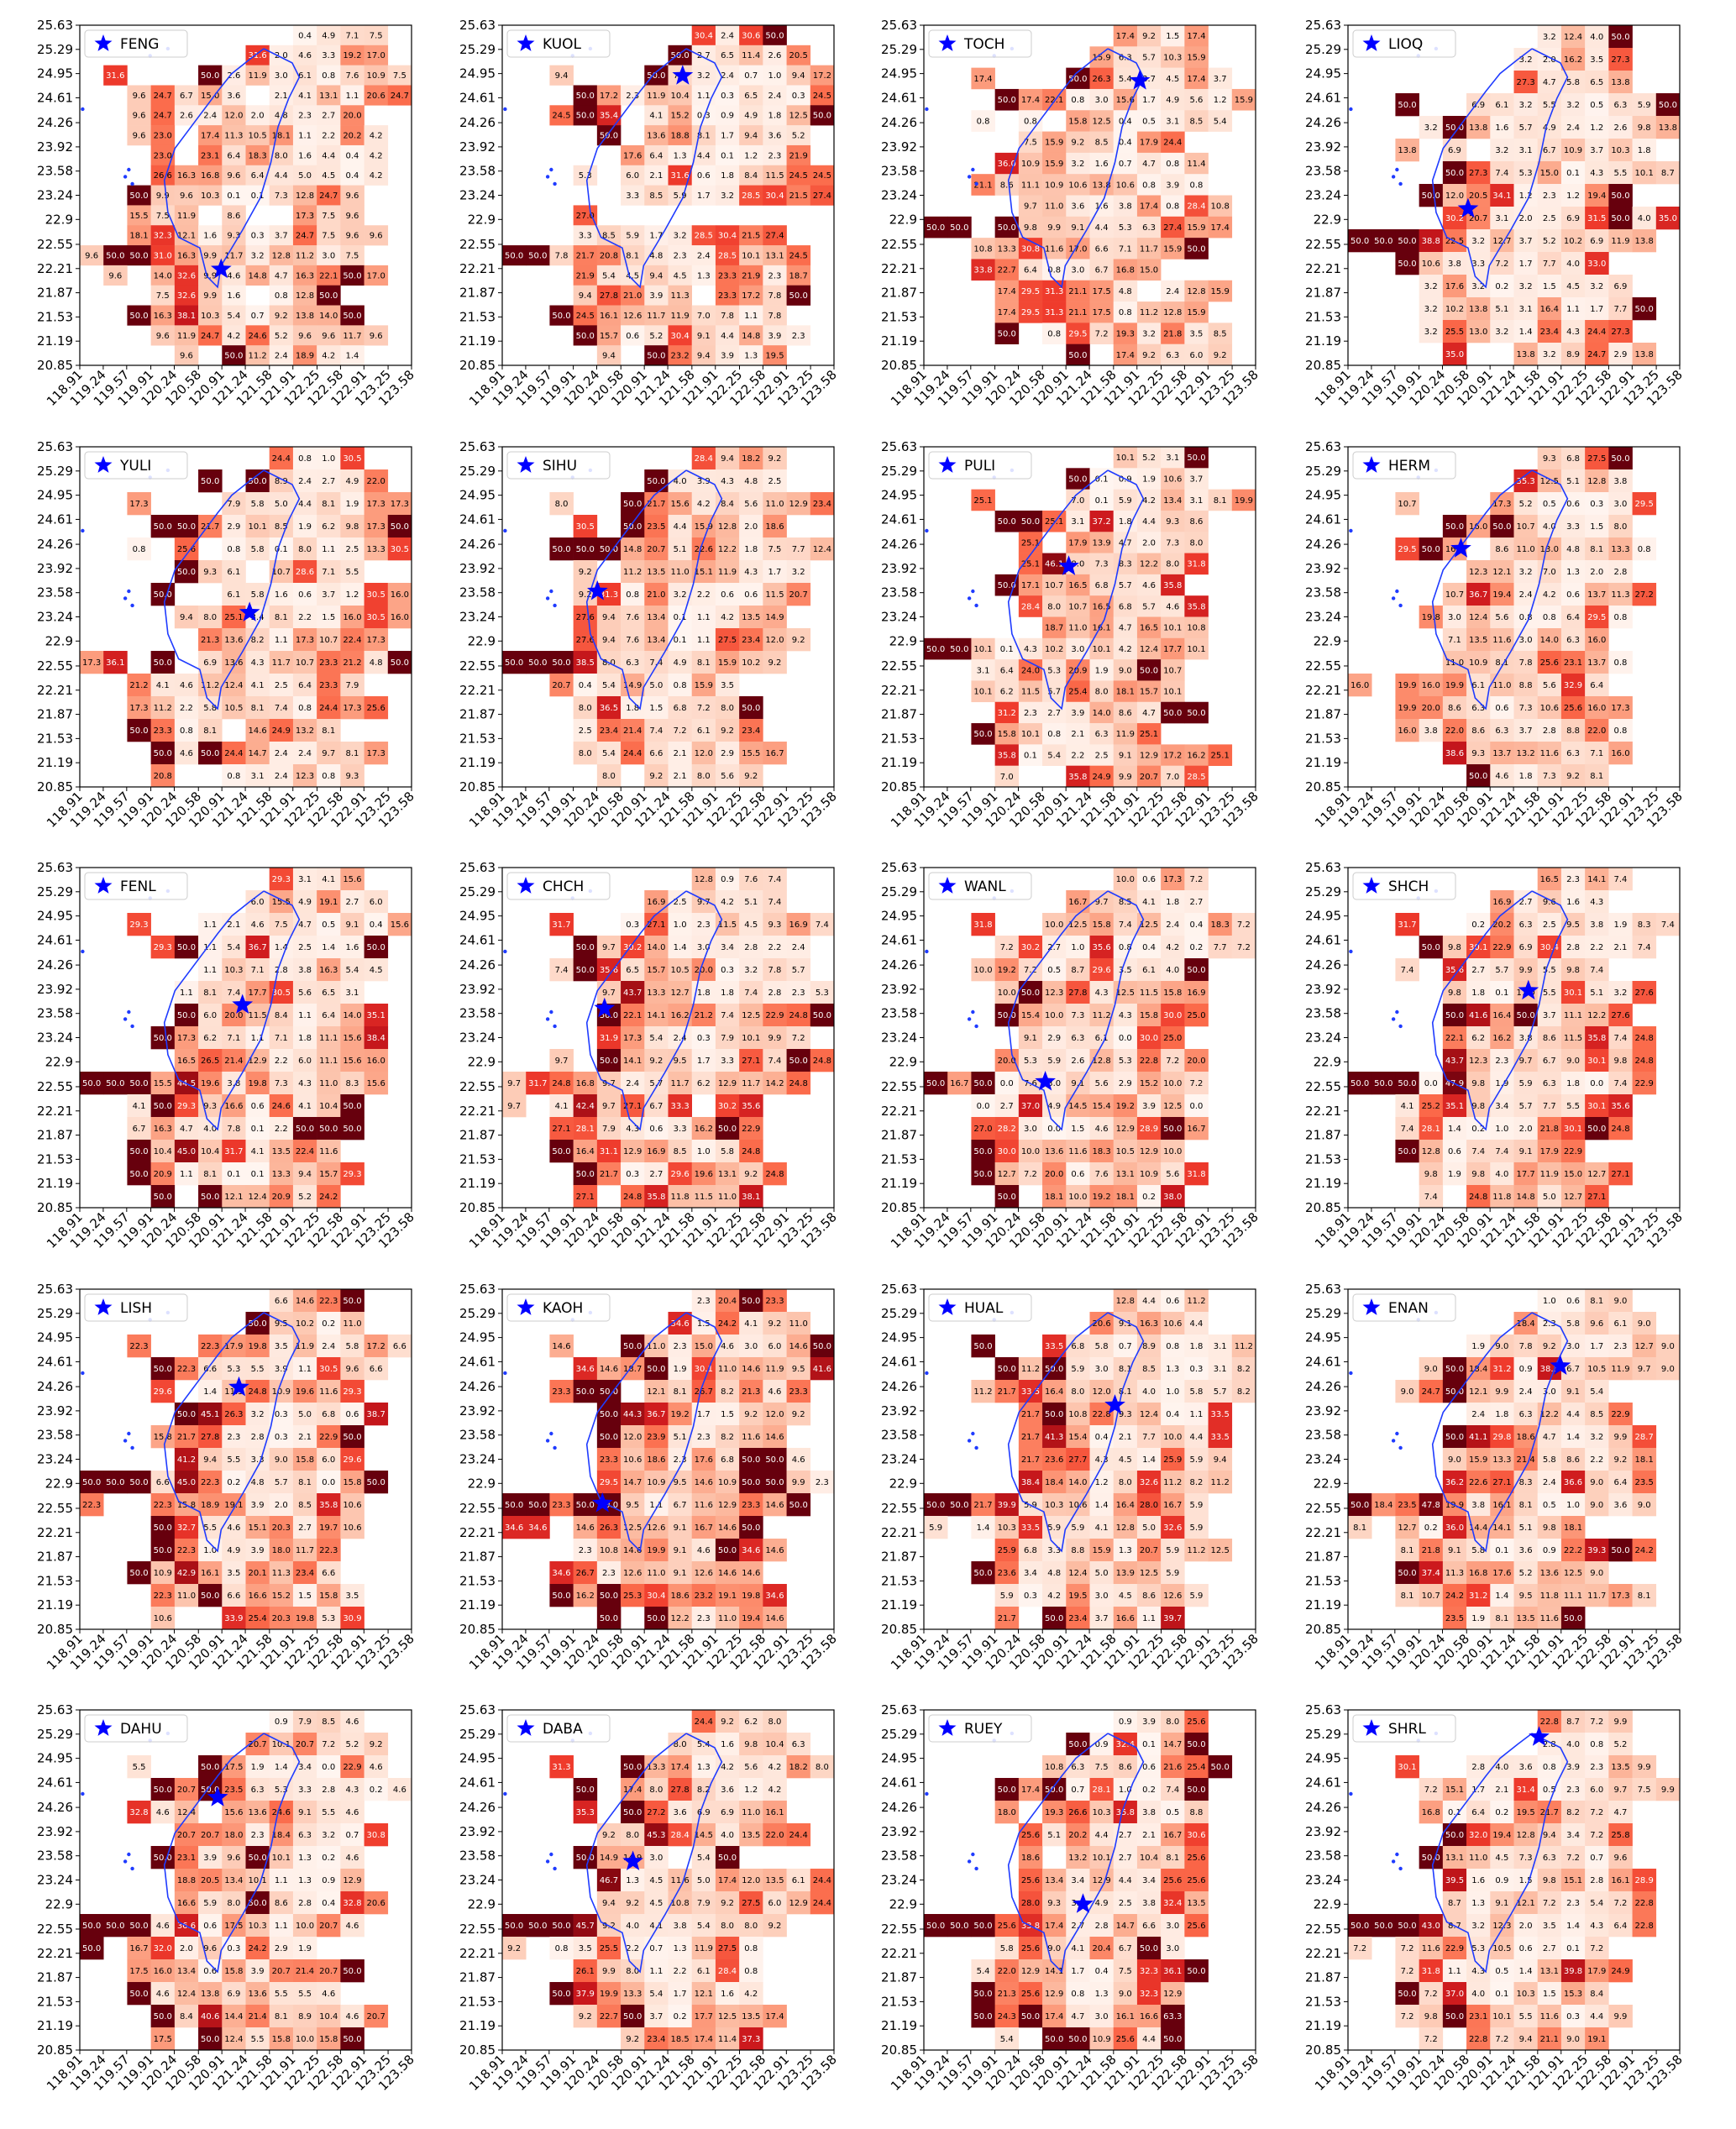 The width and height of the screenshot is (1736, 2129). Describe the element at coordinates (1101, 1061) in the screenshot. I see `cell-value-label: 12.8` at that location.